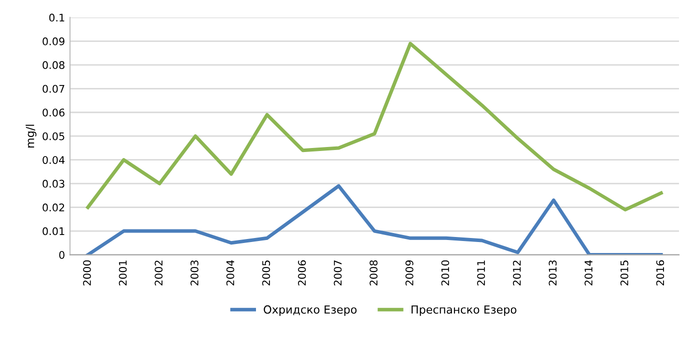  I want to click on x-tick-label: 2006, so click(302, 273).